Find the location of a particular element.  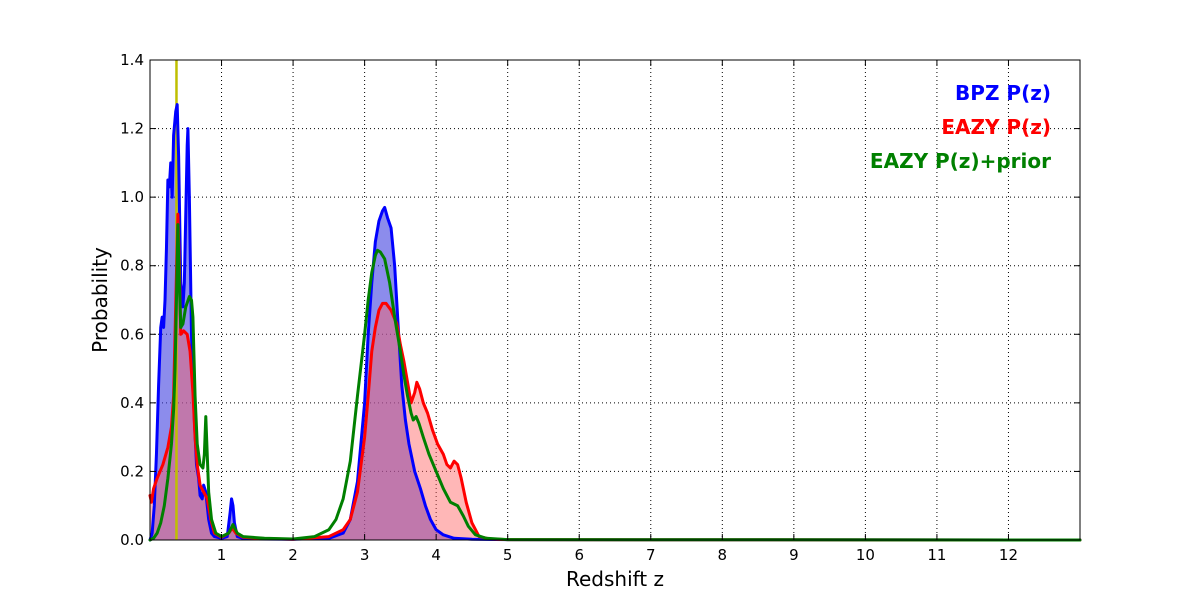

x-tick-label: 12 is located at coordinates (1008, 555).